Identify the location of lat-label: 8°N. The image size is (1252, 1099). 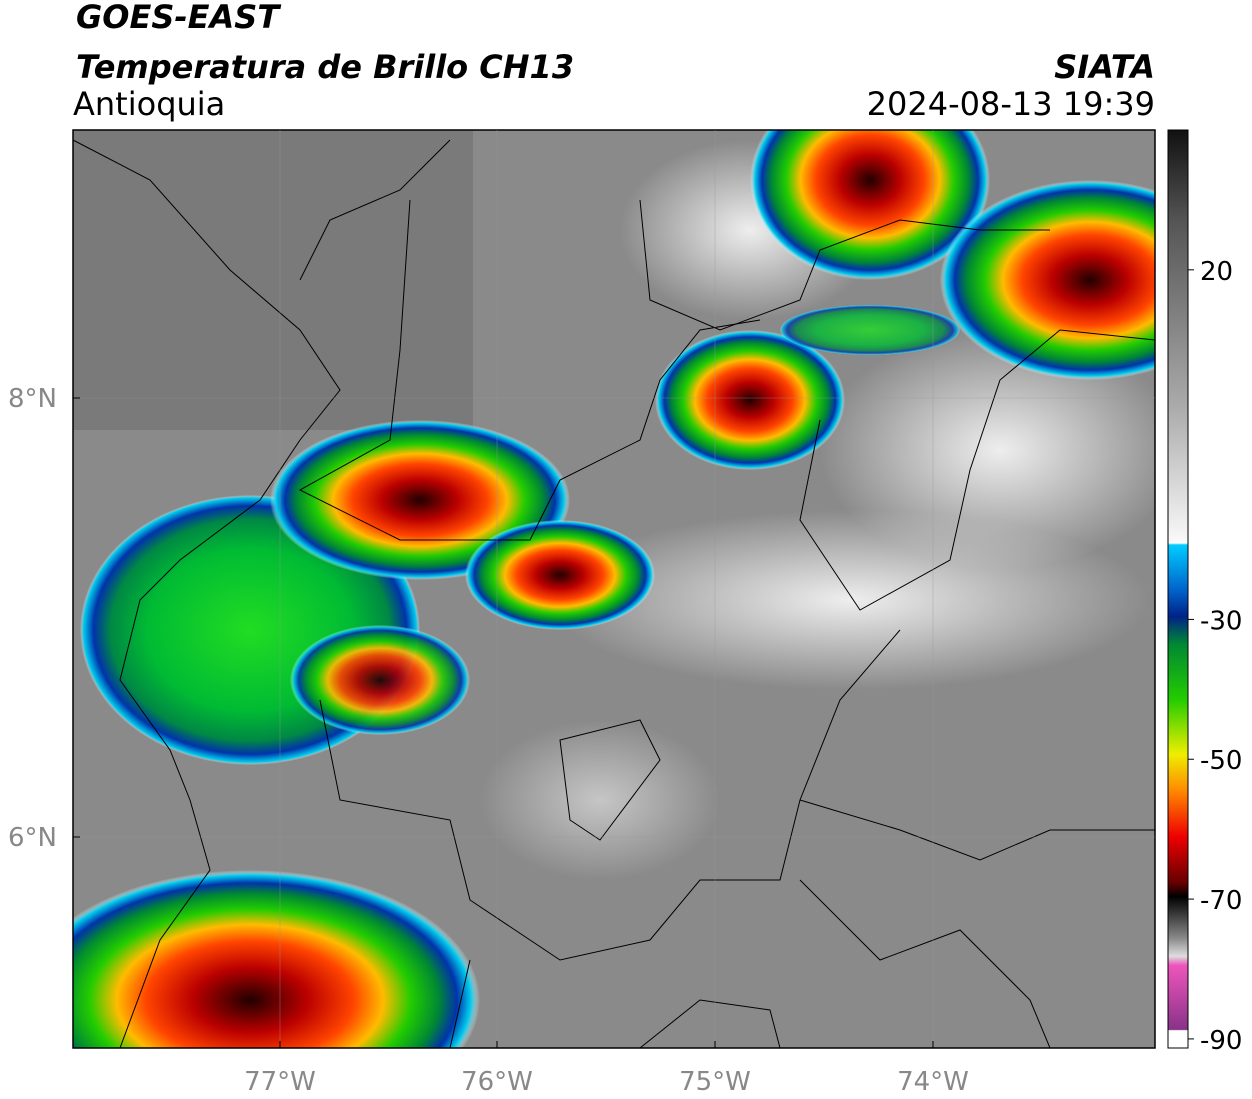
(32, 399).